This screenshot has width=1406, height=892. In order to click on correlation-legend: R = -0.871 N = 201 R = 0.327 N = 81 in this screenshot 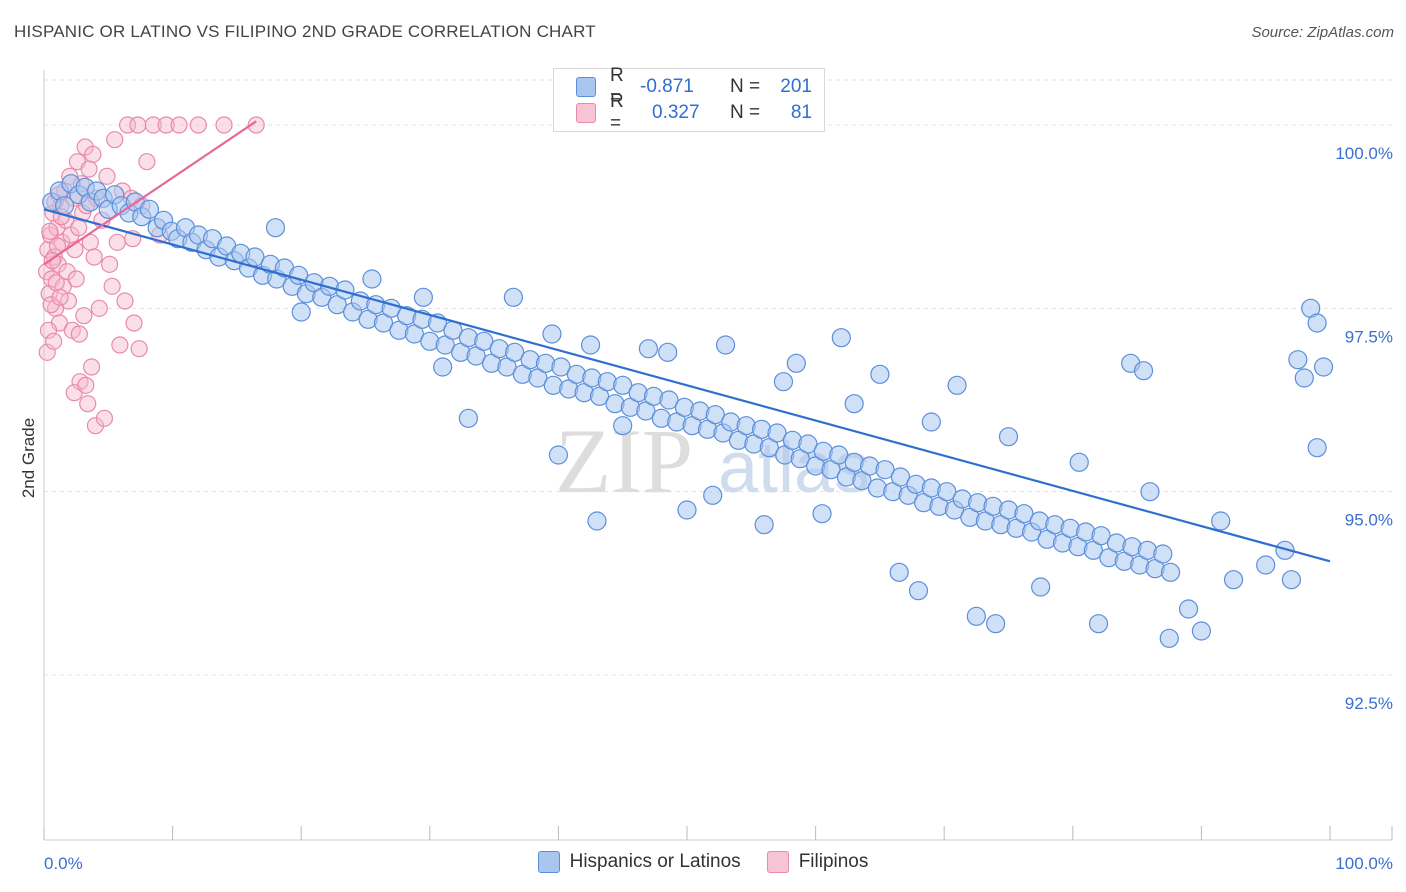, I will do `click(689, 99)`.